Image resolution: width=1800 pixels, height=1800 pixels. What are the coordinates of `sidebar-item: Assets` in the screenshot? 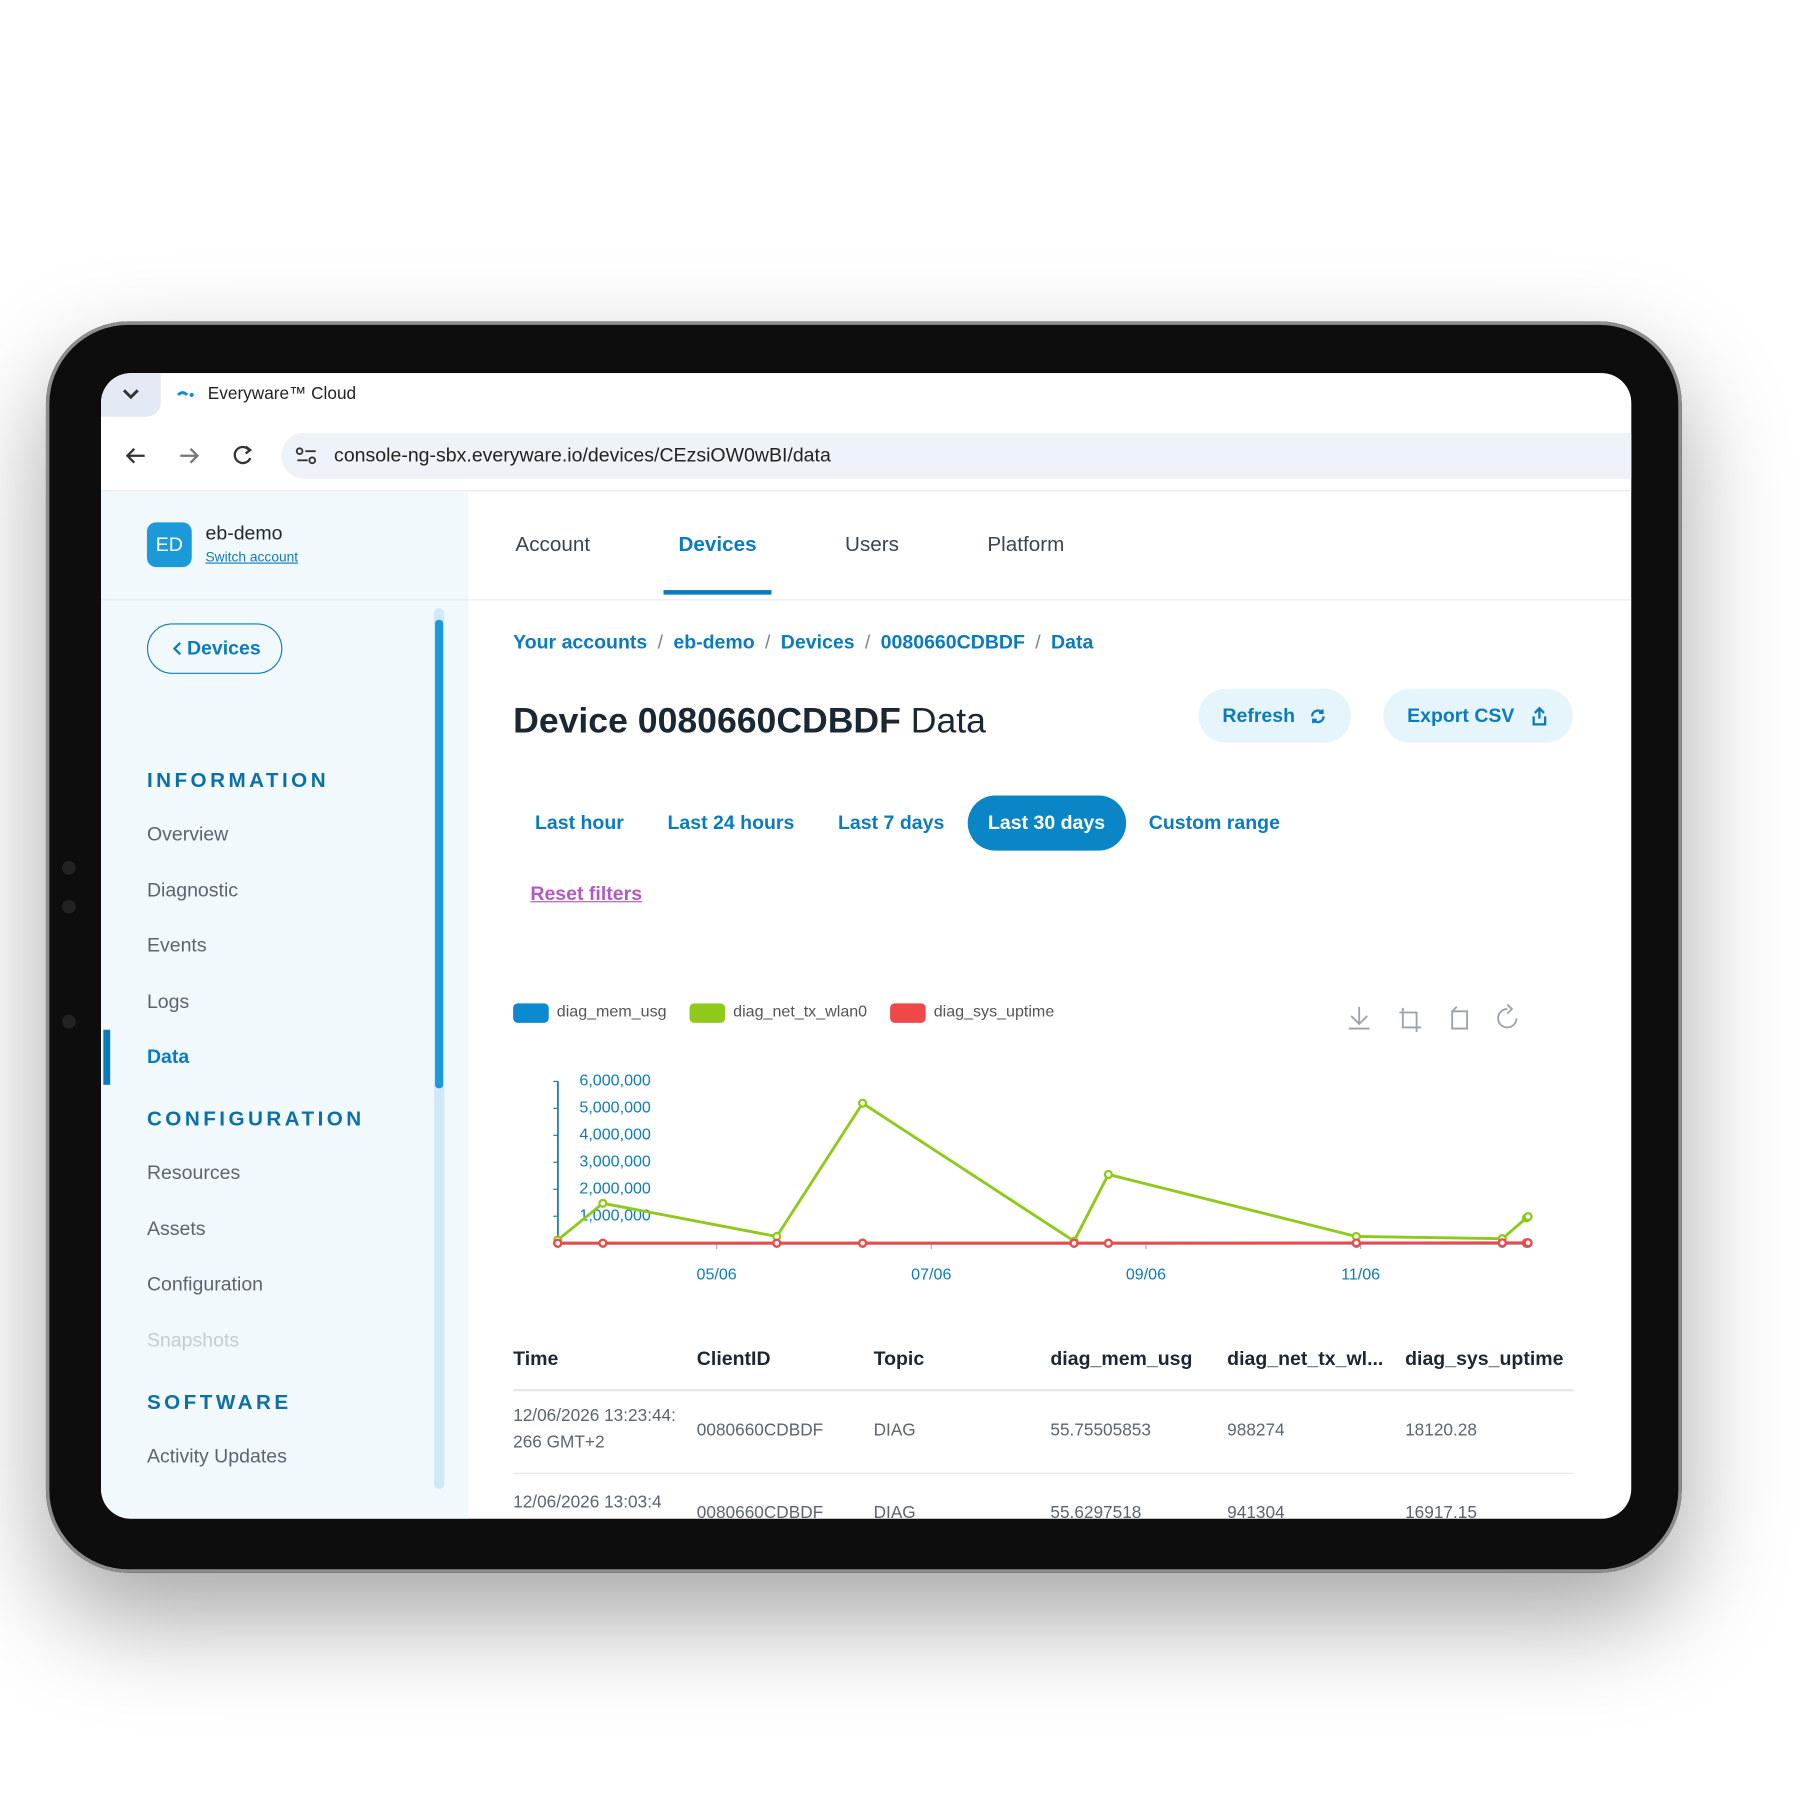 It's located at (176, 1228).